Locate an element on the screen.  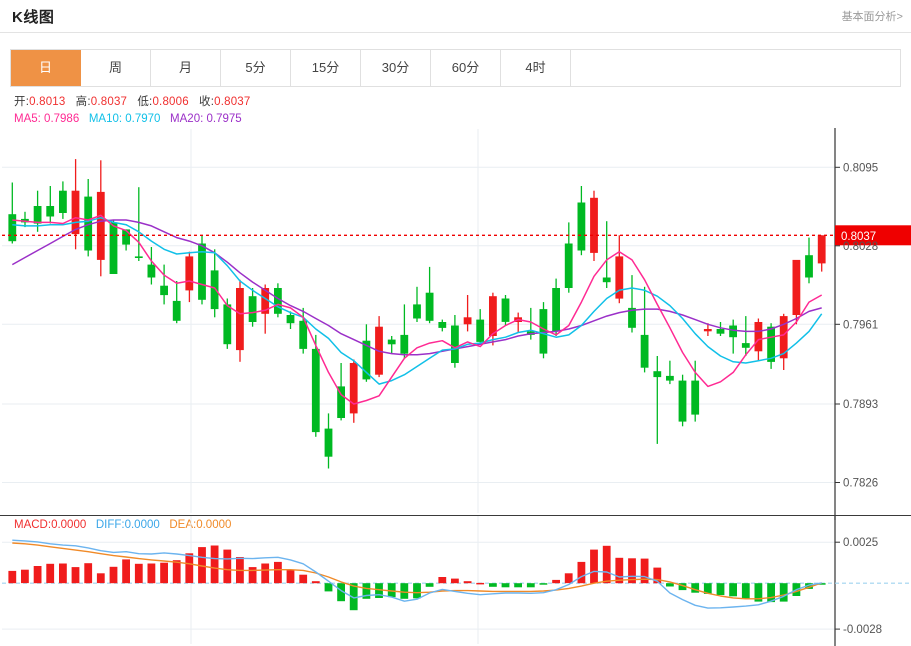
svg-text: 0.8095 is located at coordinates (860, 168).